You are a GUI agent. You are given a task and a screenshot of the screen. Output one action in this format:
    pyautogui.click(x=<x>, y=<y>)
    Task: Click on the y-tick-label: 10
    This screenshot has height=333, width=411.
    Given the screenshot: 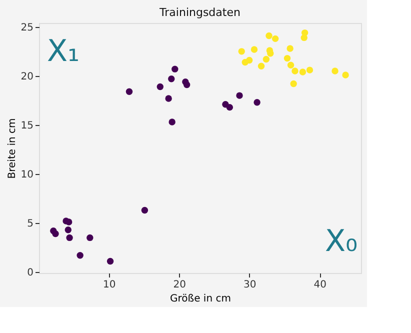 What is the action you would take?
    pyautogui.click(x=27, y=174)
    